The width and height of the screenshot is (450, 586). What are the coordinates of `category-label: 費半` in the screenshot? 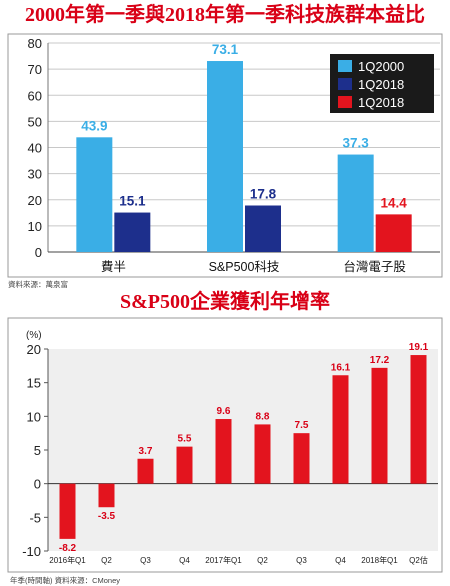 It's located at (113, 266).